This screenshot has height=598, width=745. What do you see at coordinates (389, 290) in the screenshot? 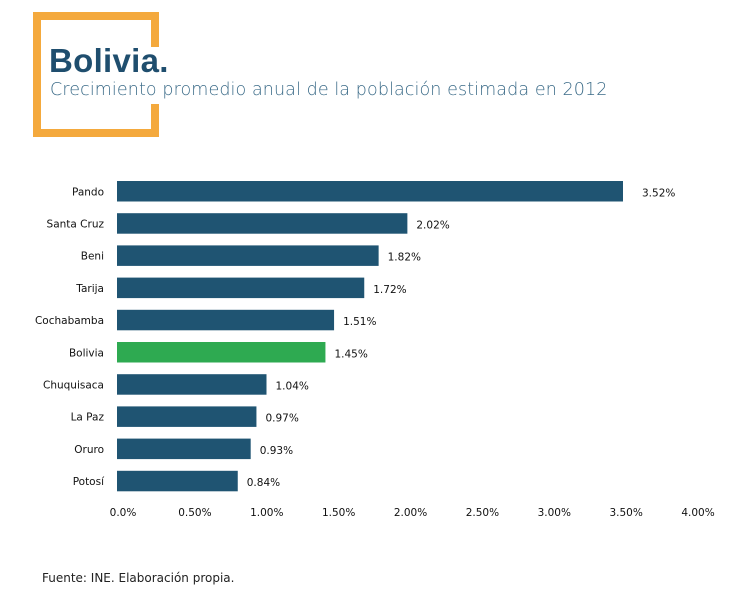
I see `value-label-tarija: 1.72%` at bounding box center [389, 290].